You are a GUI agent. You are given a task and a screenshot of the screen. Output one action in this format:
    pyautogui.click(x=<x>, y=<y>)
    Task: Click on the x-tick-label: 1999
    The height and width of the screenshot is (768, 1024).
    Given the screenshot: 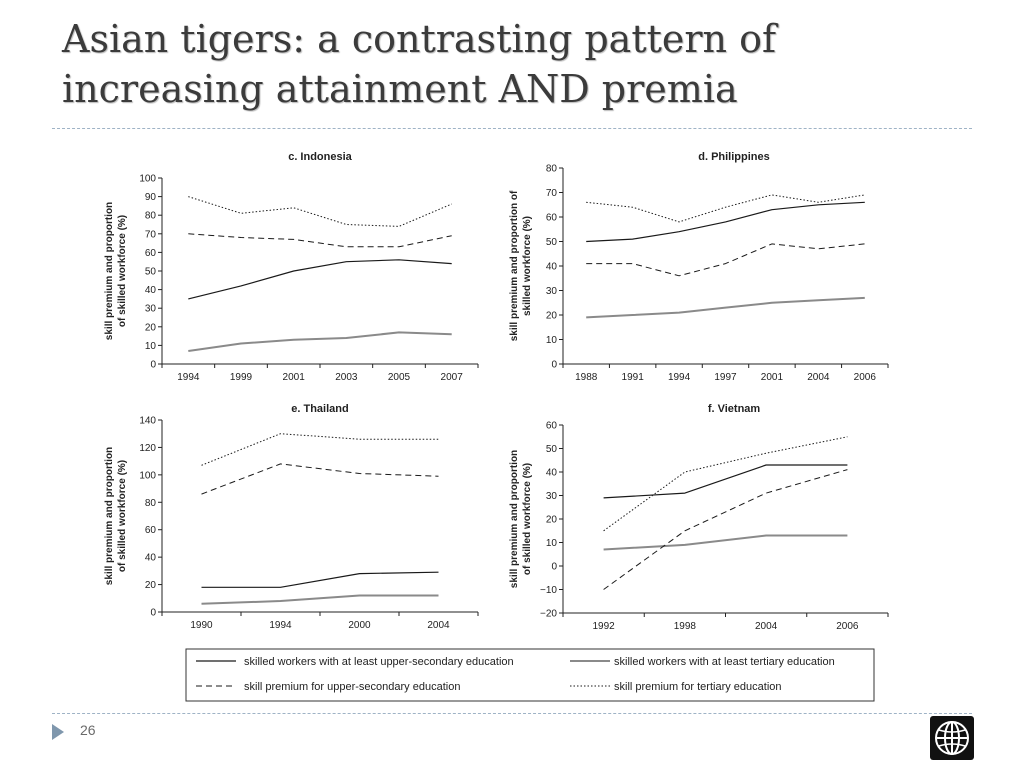 What is the action you would take?
    pyautogui.click(x=241, y=377)
    